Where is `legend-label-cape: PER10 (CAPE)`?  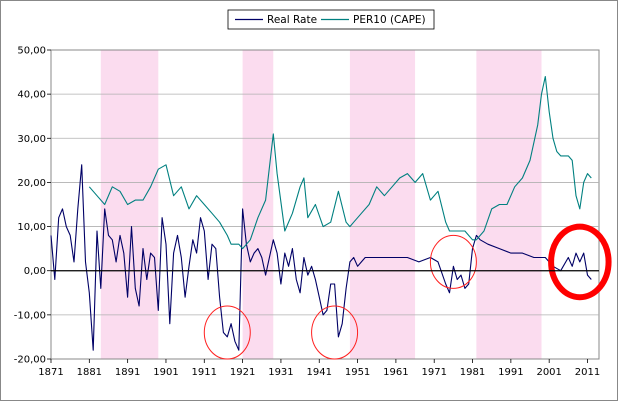 legend-label-cape: PER10 (CAPE) is located at coordinates (389, 20).